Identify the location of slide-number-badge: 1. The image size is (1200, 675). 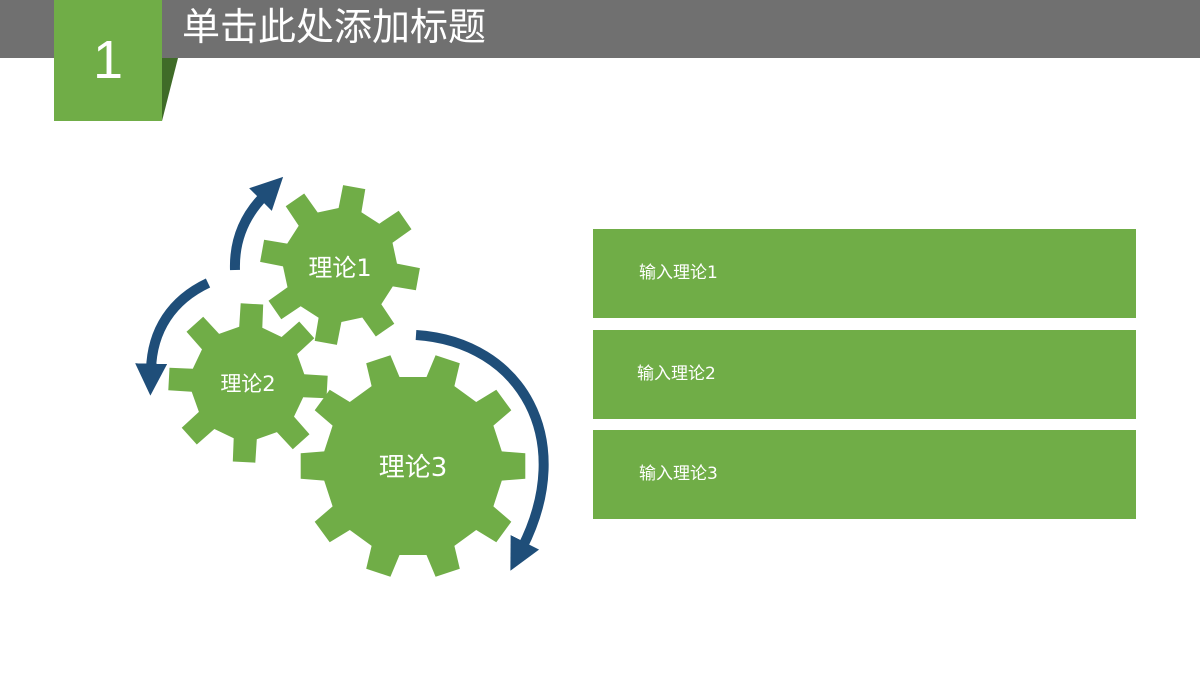
(108, 60).